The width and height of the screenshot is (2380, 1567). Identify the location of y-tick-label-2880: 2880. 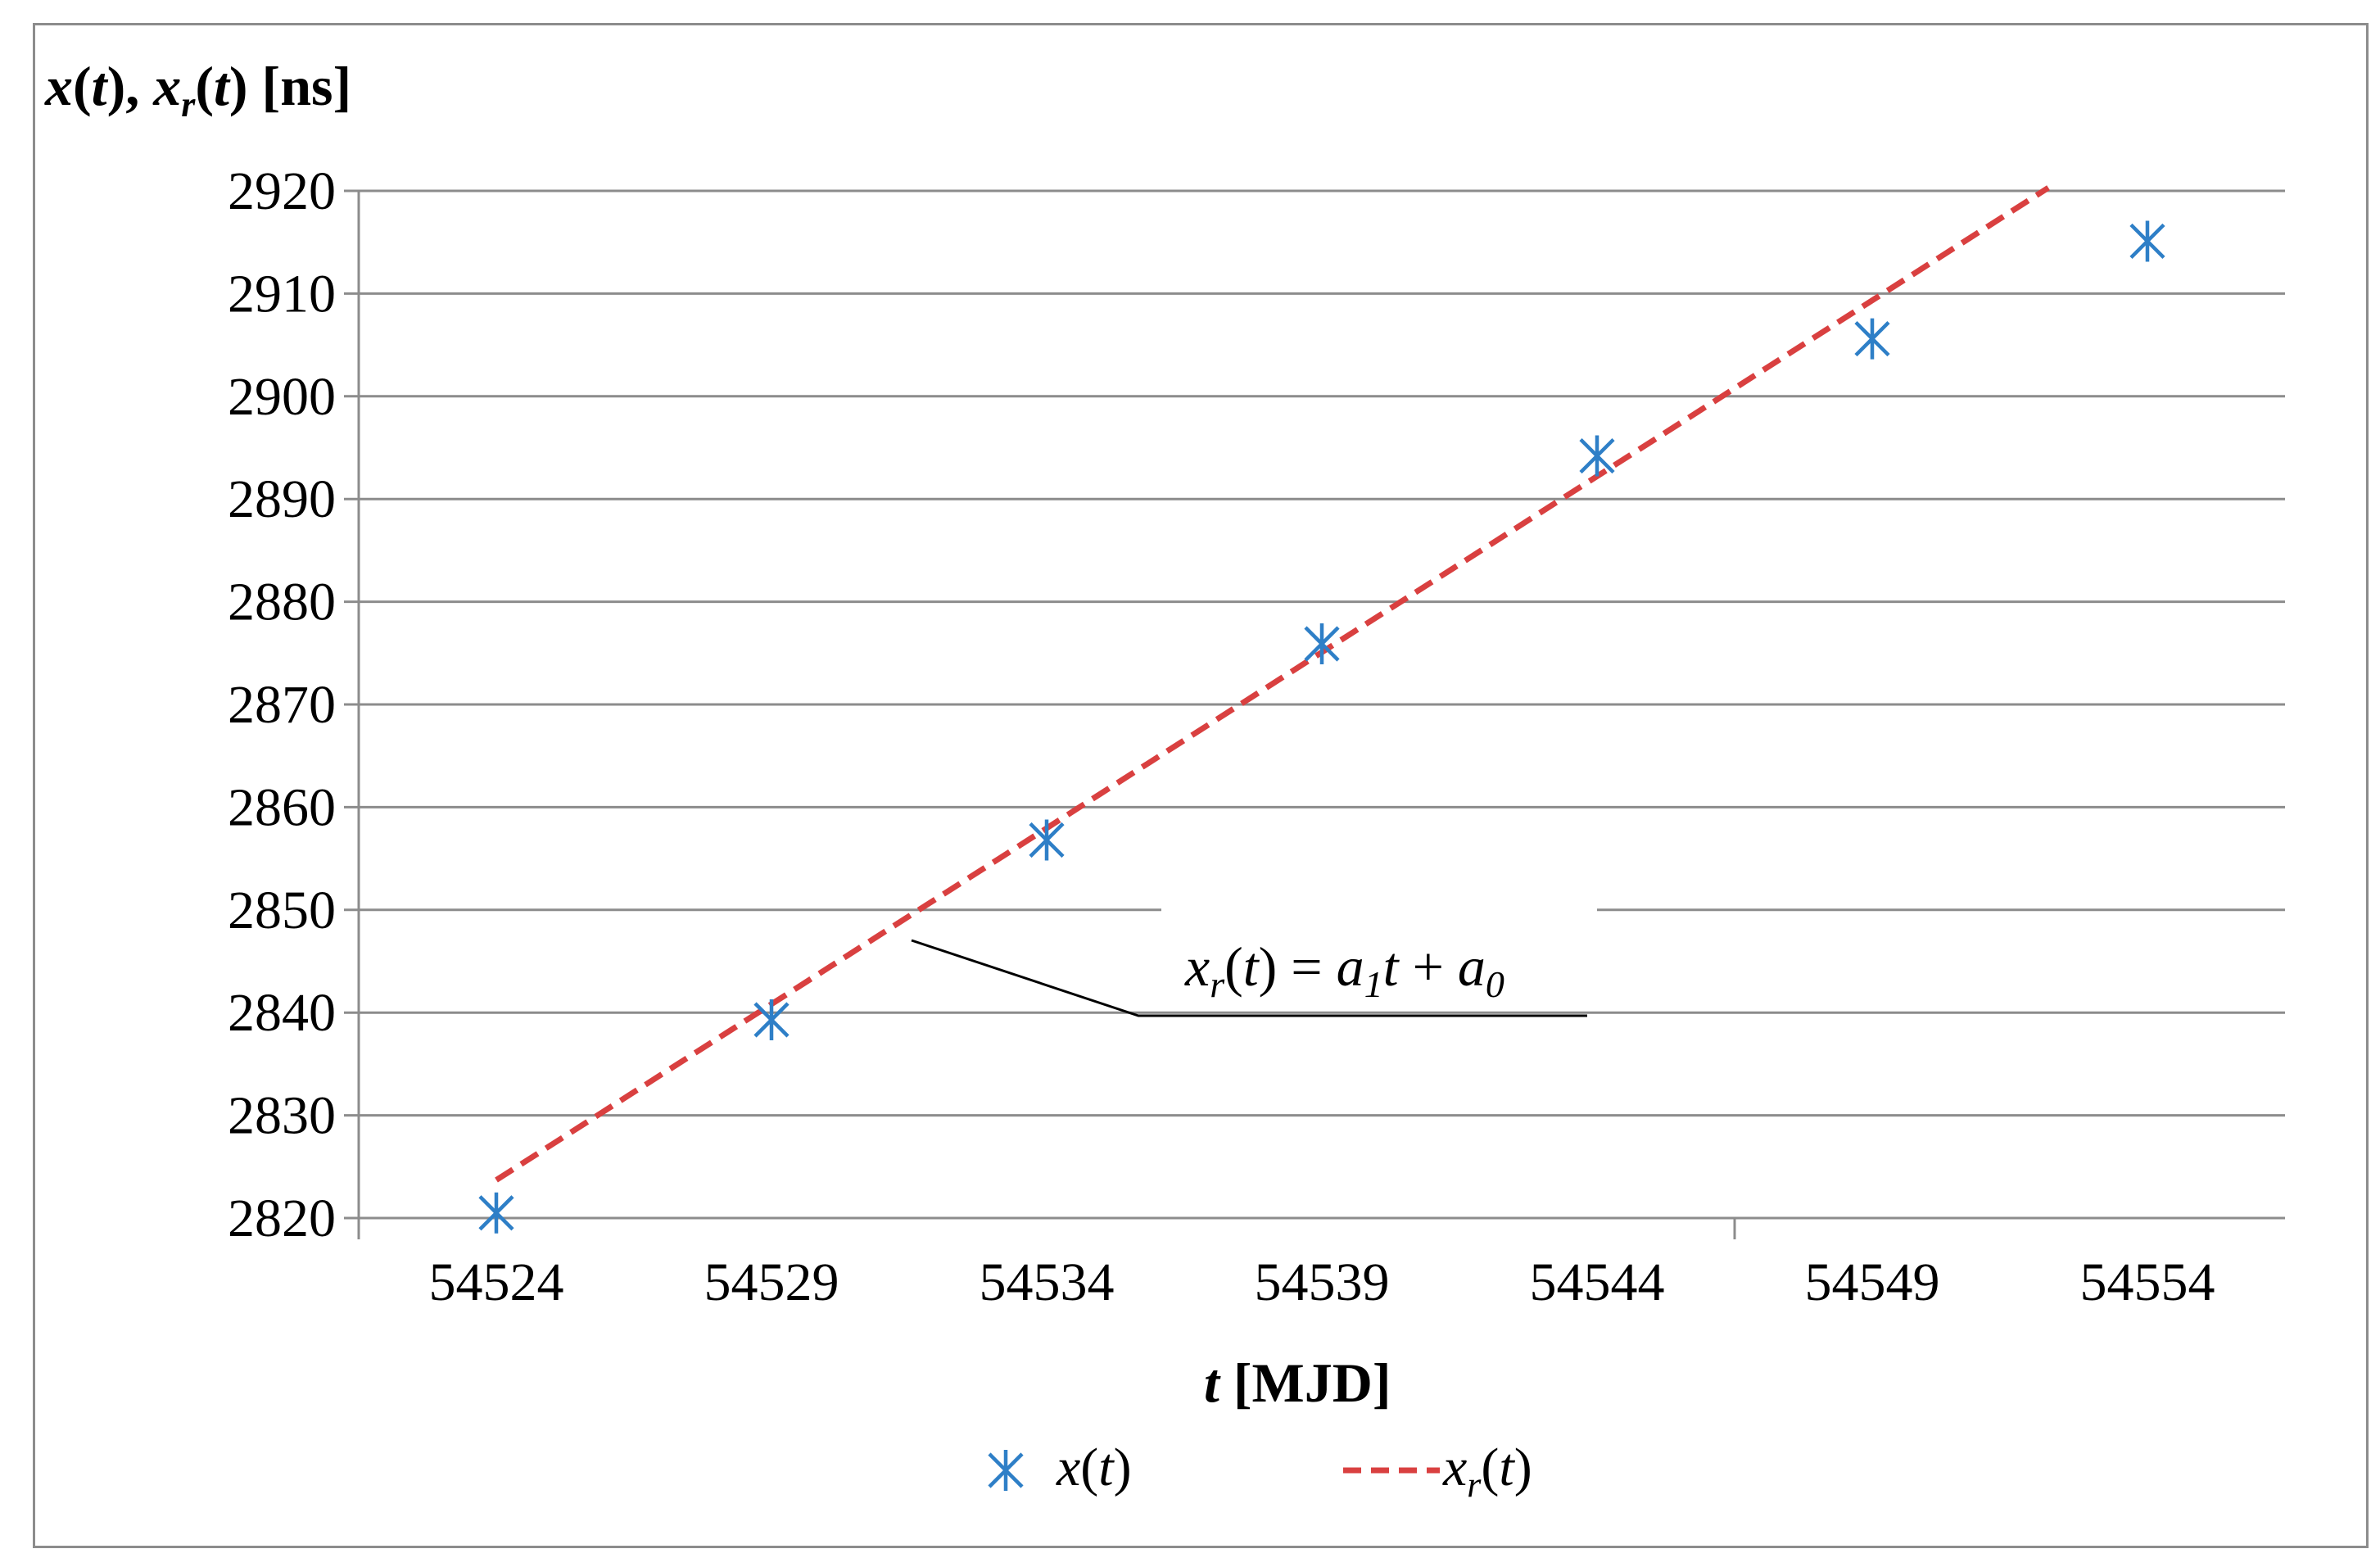
(282, 602).